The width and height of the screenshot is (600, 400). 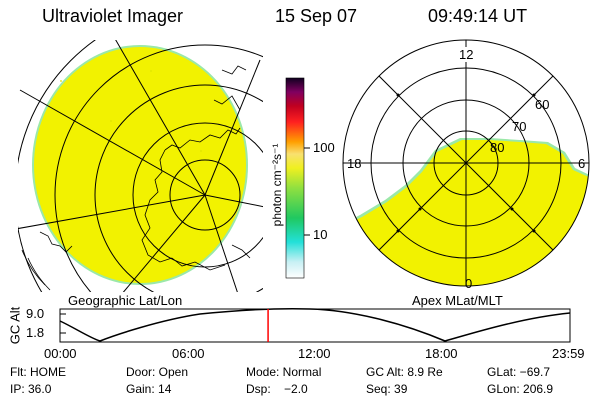 I want to click on timeline-xtick-1: 06:00, so click(x=188, y=353).